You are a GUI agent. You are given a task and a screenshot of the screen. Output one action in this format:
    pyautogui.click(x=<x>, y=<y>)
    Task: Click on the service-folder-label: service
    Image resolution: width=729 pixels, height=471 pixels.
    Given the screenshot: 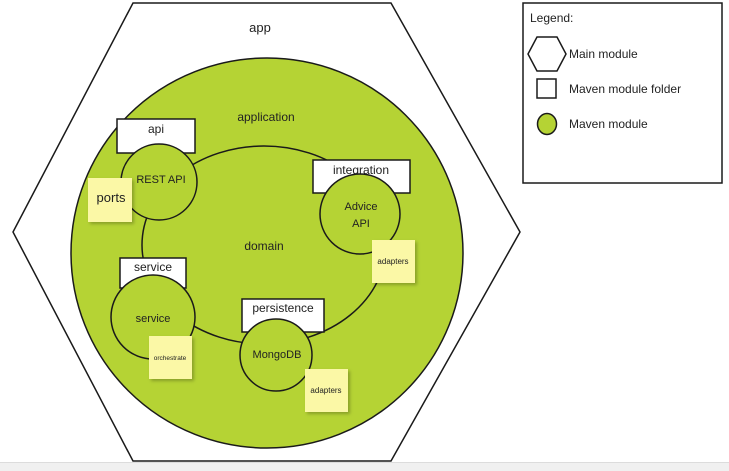 What is the action you would take?
    pyautogui.click(x=153, y=267)
    